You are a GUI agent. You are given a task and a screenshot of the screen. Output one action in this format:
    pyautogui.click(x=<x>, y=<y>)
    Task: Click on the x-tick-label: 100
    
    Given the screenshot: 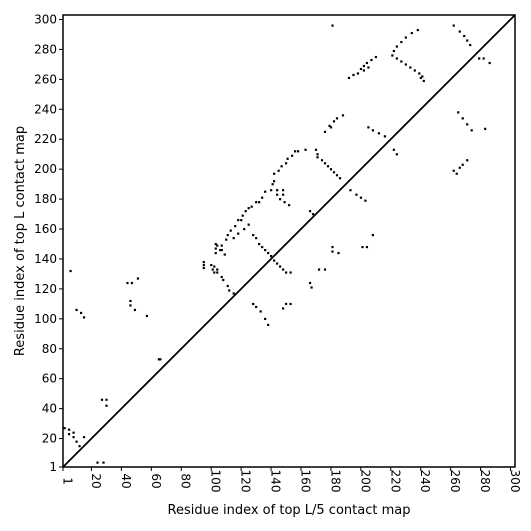 What is the action you would take?
    pyautogui.click(x=216, y=481)
    